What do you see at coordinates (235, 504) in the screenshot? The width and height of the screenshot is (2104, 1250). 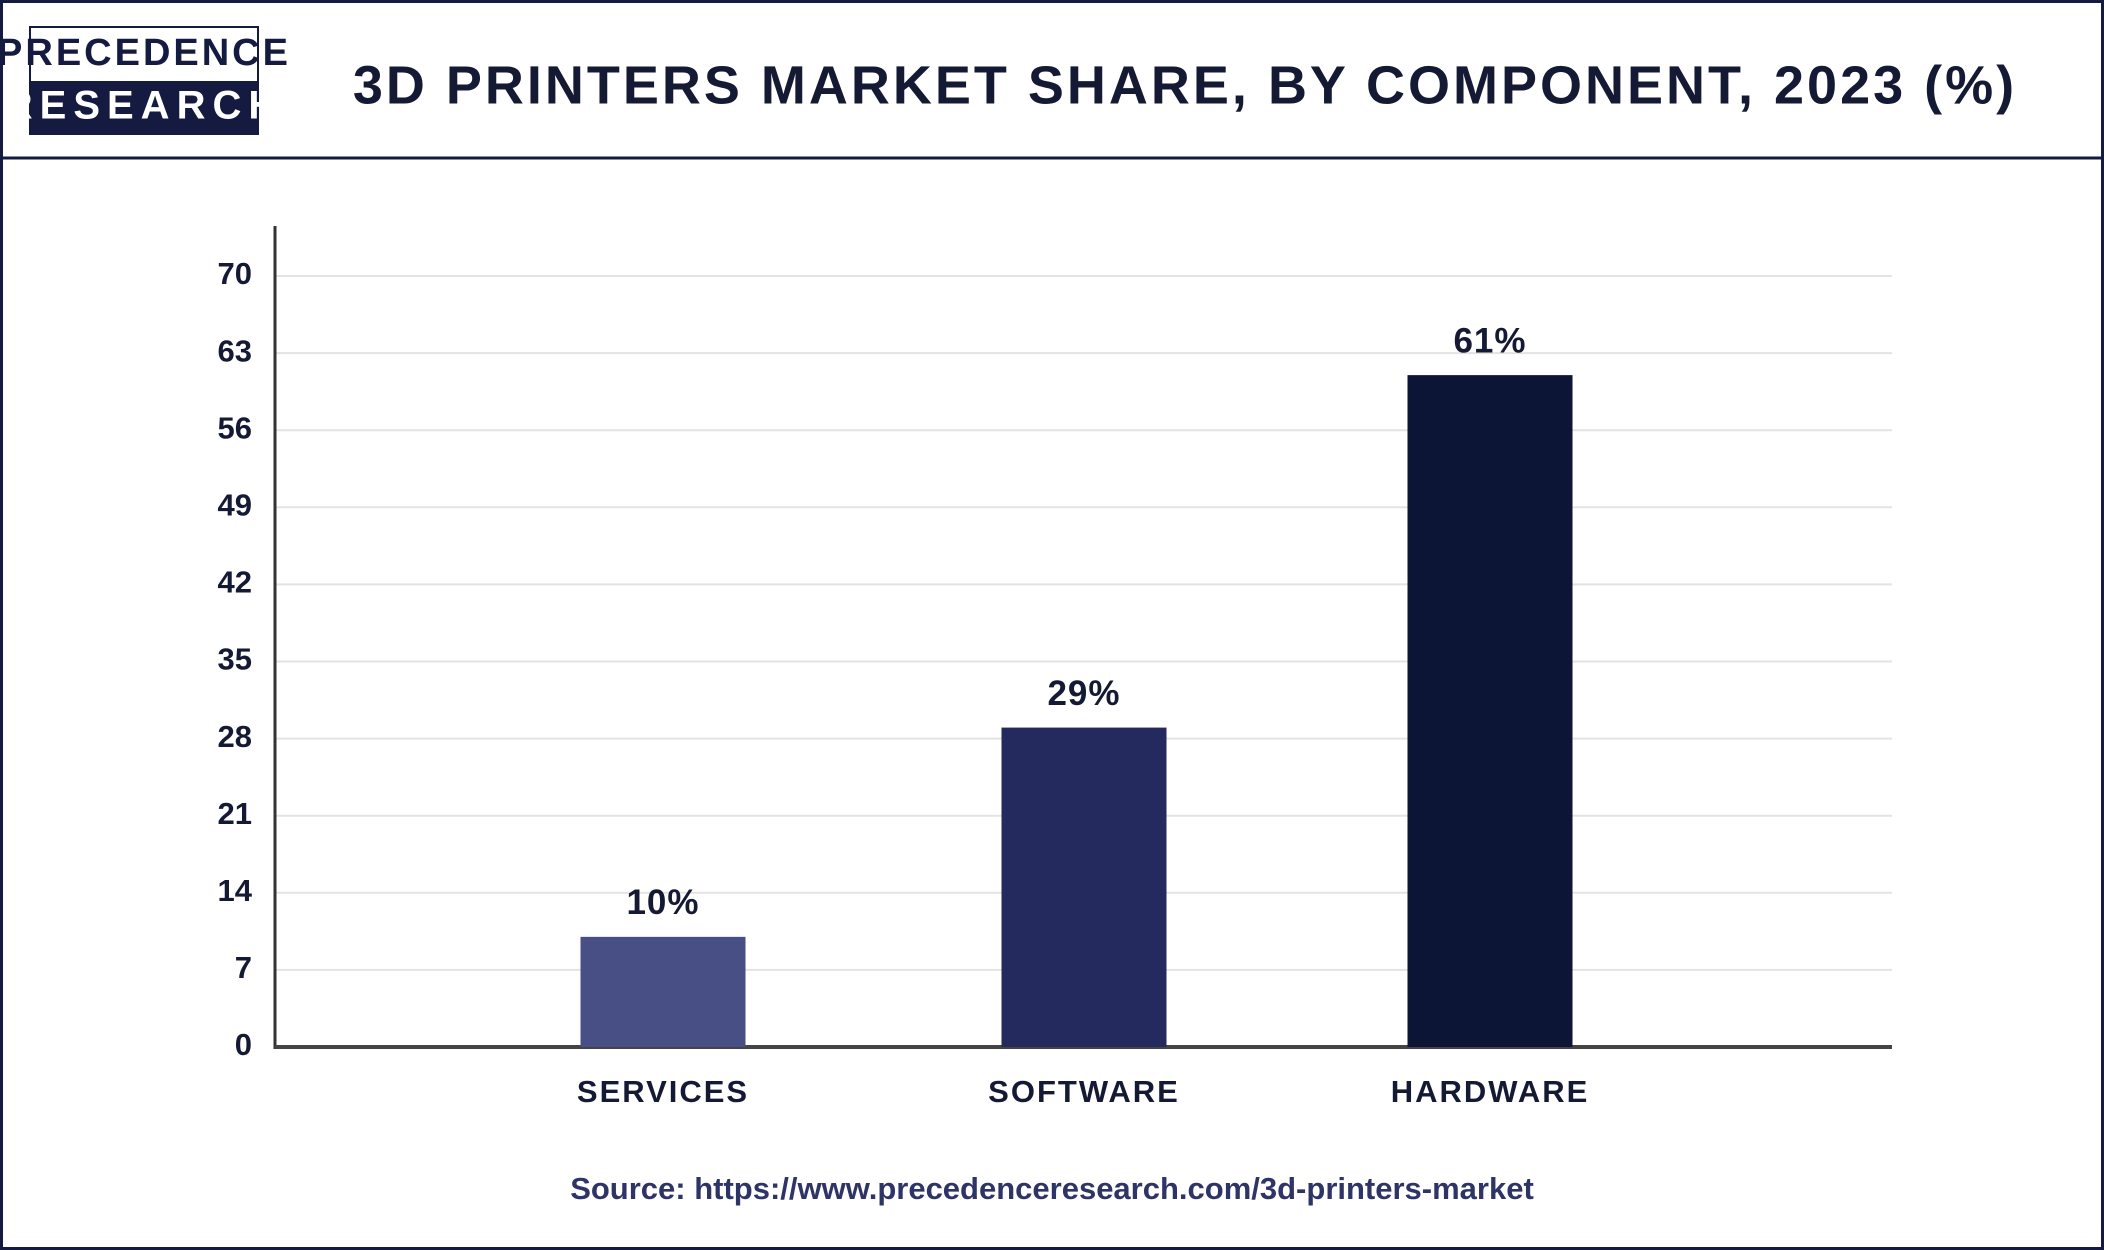 I see `y-tick-label: 49` at bounding box center [235, 504].